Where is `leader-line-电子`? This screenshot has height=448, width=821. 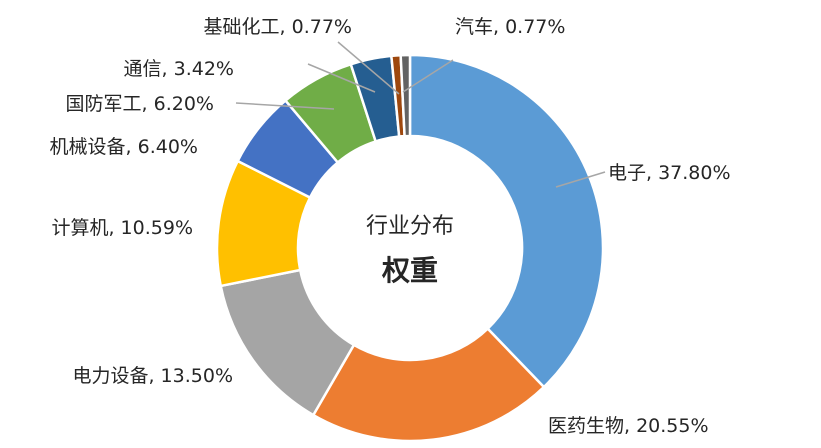
leader-line-电子 is located at coordinates (580, 179).